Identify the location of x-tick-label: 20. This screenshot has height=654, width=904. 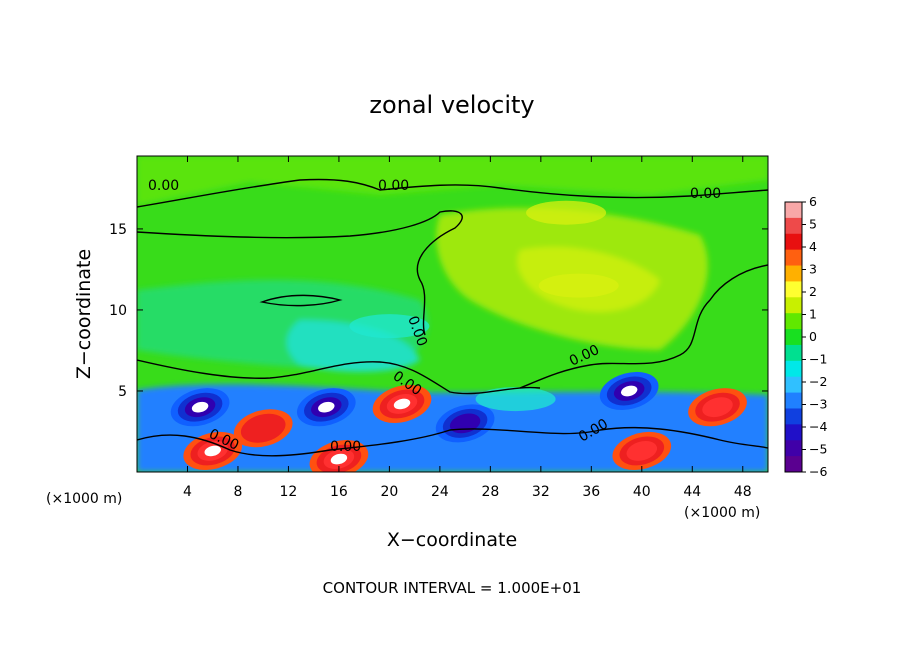
(389, 492).